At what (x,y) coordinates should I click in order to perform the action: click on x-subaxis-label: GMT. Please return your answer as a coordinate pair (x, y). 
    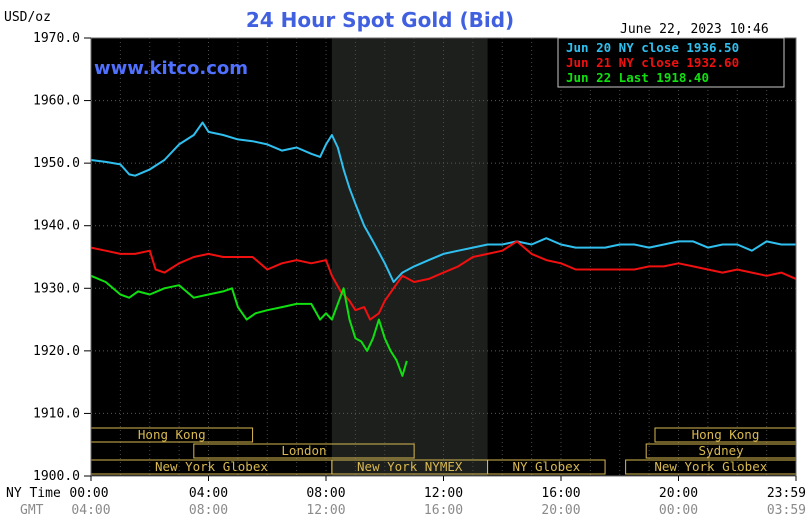
    Looking at the image, I should click on (32, 510).